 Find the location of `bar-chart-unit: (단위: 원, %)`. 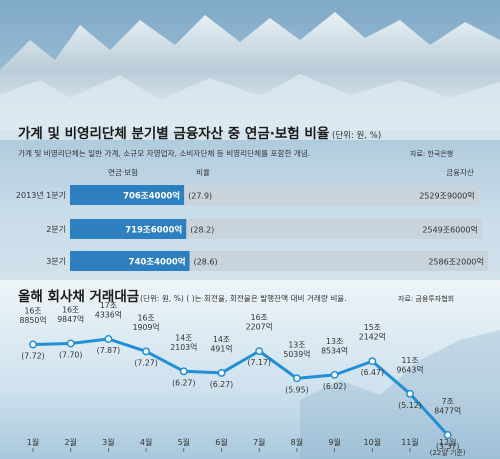

bar-chart-unit: (단위: 원, %) is located at coordinates (356, 135).